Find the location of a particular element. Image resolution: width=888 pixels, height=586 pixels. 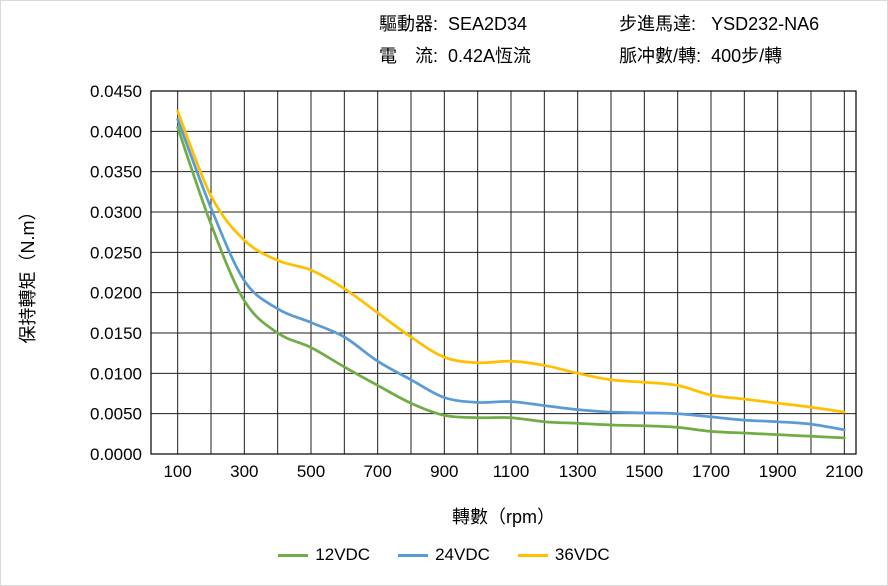

x-tick-label: 1300 is located at coordinates (578, 471).